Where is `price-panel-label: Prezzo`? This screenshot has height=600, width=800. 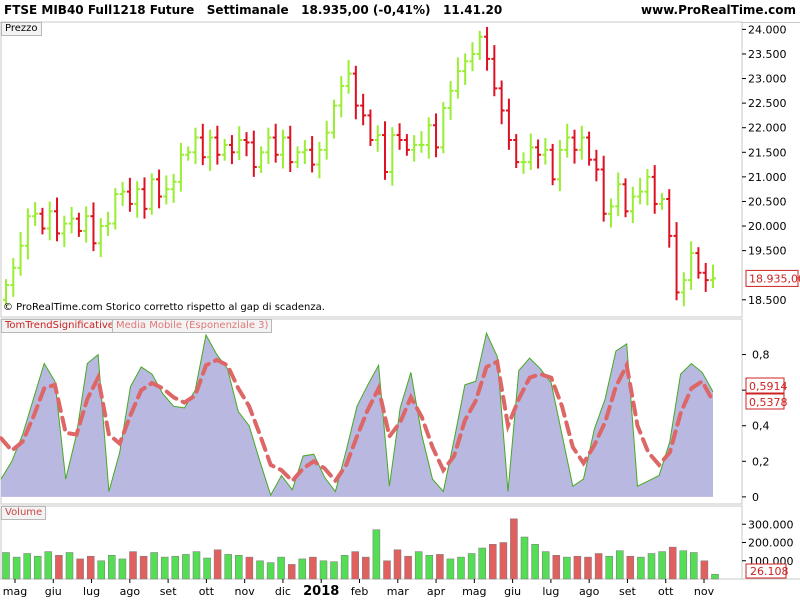 price-panel-label: Prezzo is located at coordinates (21, 29).